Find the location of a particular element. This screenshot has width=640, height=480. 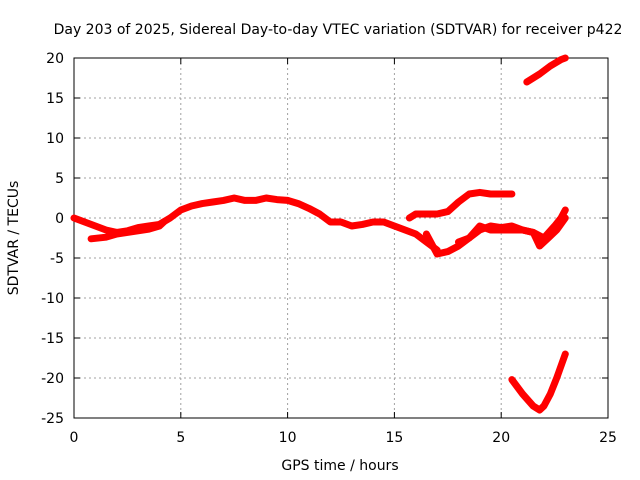

y-axis-title: SDTVAR / TECUs is located at coordinates (14, 238).